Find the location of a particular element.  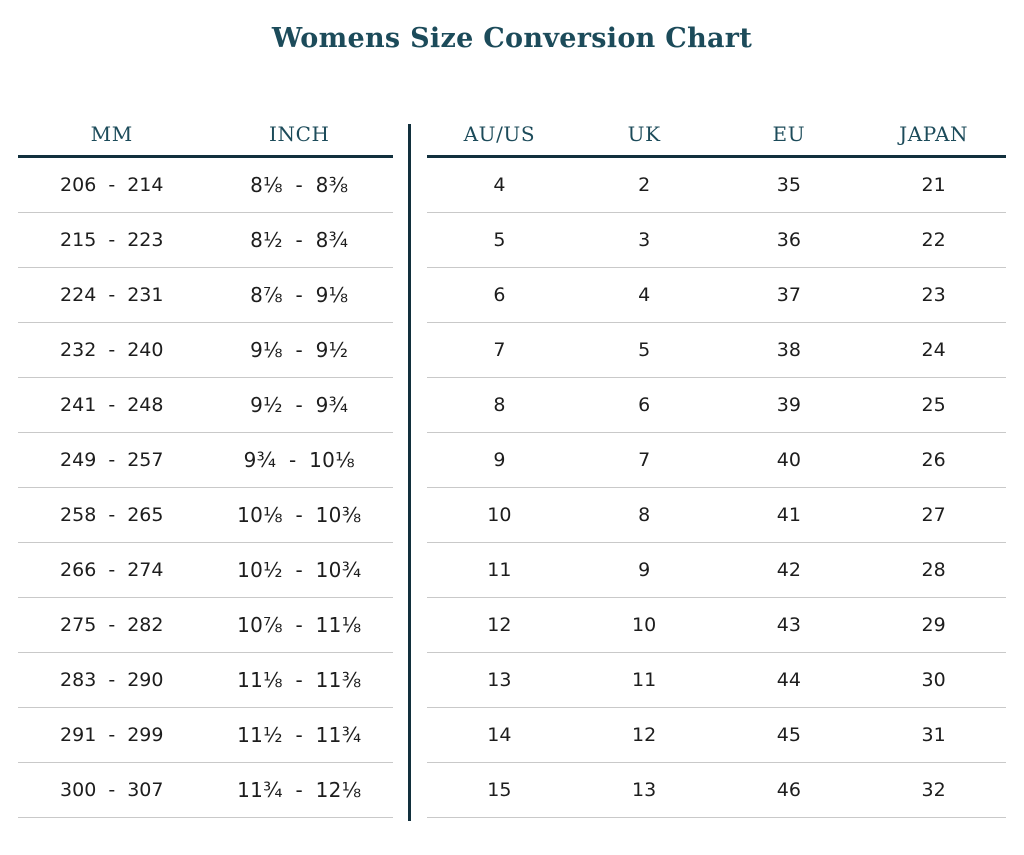

mm-cell: 283 - 290 is located at coordinates (112, 679).